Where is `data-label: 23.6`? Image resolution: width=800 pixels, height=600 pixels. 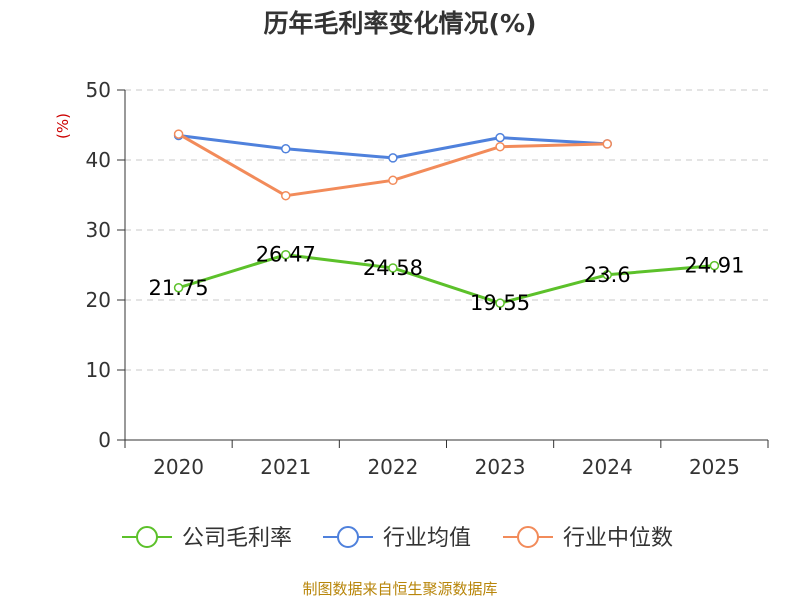
data-label: 23.6 is located at coordinates (607, 275).